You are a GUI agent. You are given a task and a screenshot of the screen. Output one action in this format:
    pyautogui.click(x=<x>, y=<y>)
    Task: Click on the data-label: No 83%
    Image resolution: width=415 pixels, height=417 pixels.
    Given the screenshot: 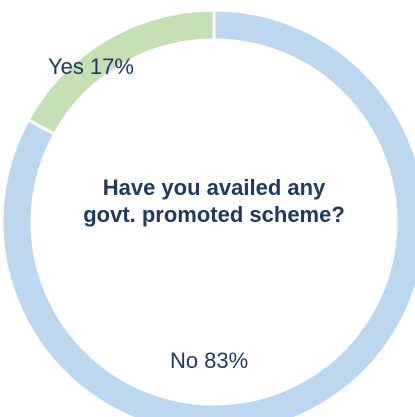 What is the action you would take?
    pyautogui.click(x=209, y=360)
    